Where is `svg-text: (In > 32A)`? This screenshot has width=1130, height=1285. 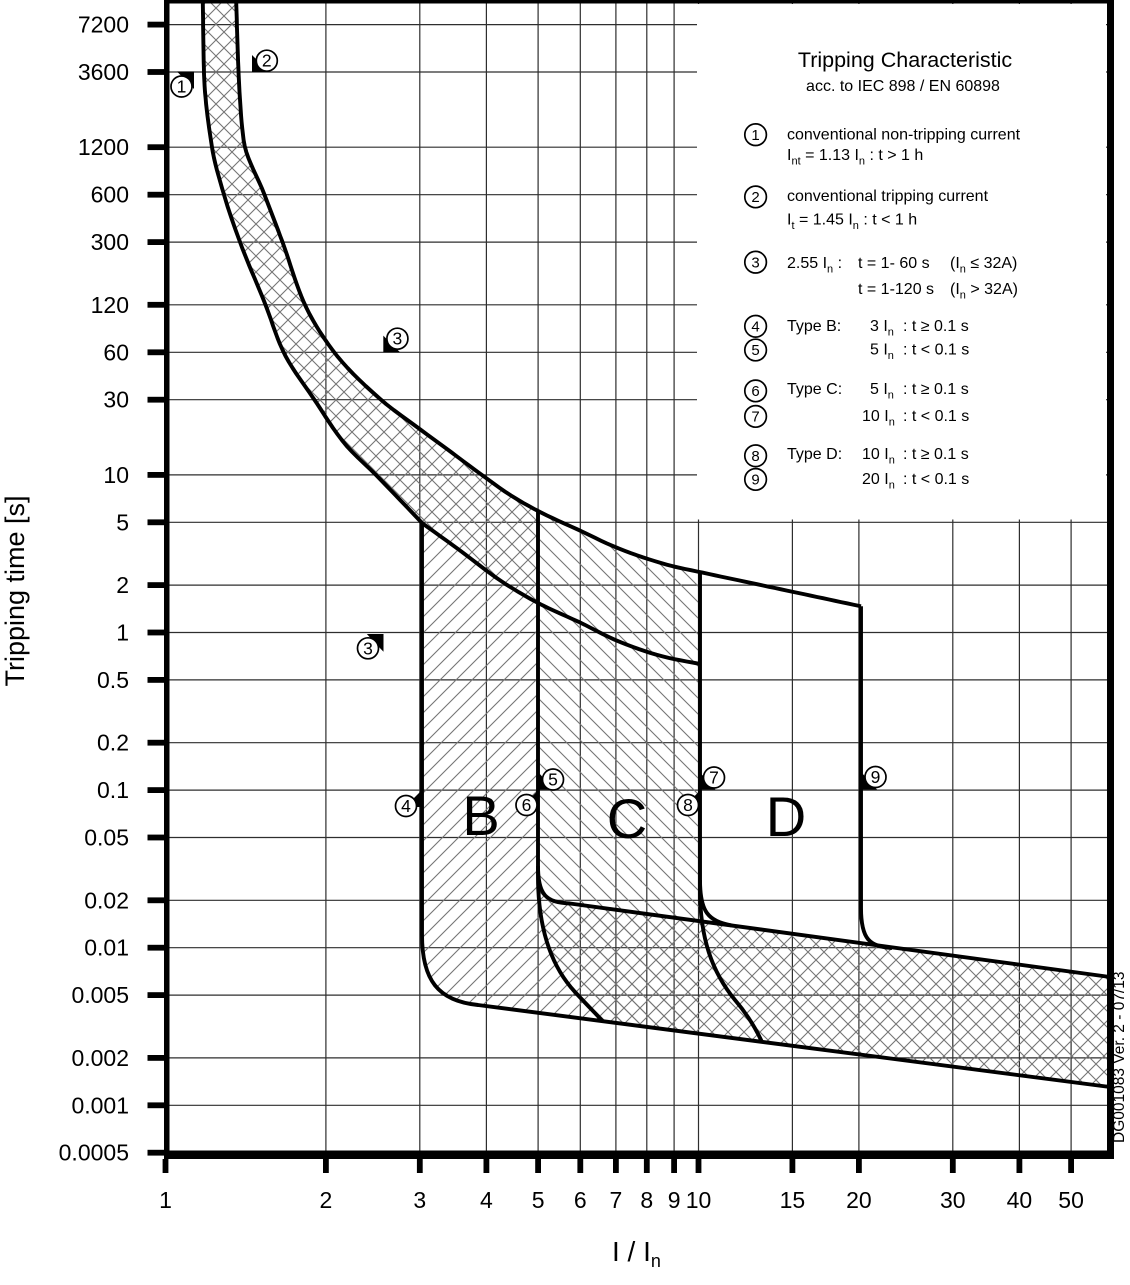 svg-text: (In > 32A) is located at coordinates (984, 291).